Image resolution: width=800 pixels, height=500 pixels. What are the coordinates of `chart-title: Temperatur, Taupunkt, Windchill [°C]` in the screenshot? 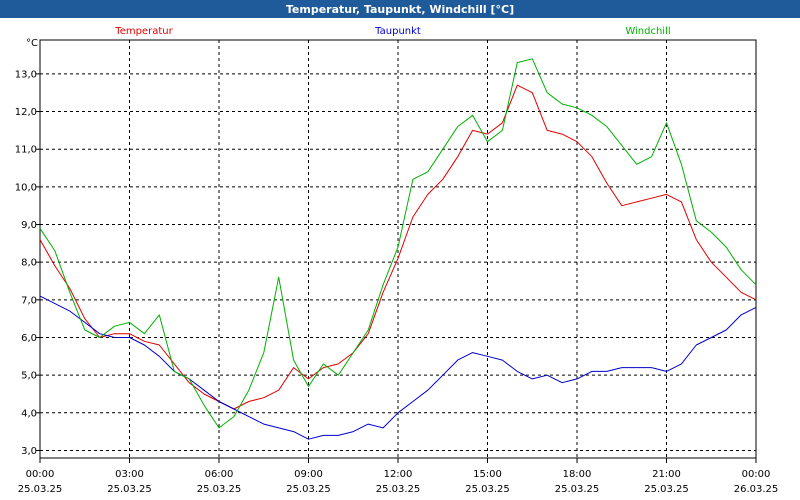 It's located at (400, 9).